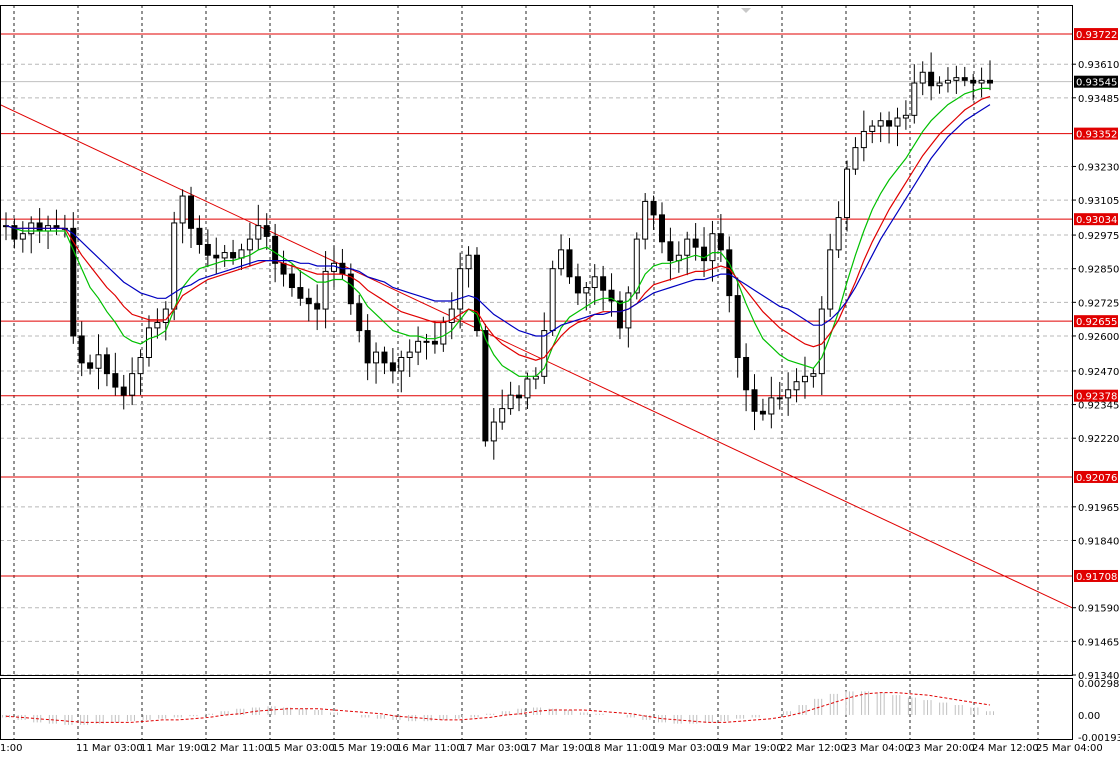 This screenshot has height=762, width=1120. What do you see at coordinates (1098, 236) in the screenshot?
I see `price-tick-label: 0.92975` at bounding box center [1098, 236].